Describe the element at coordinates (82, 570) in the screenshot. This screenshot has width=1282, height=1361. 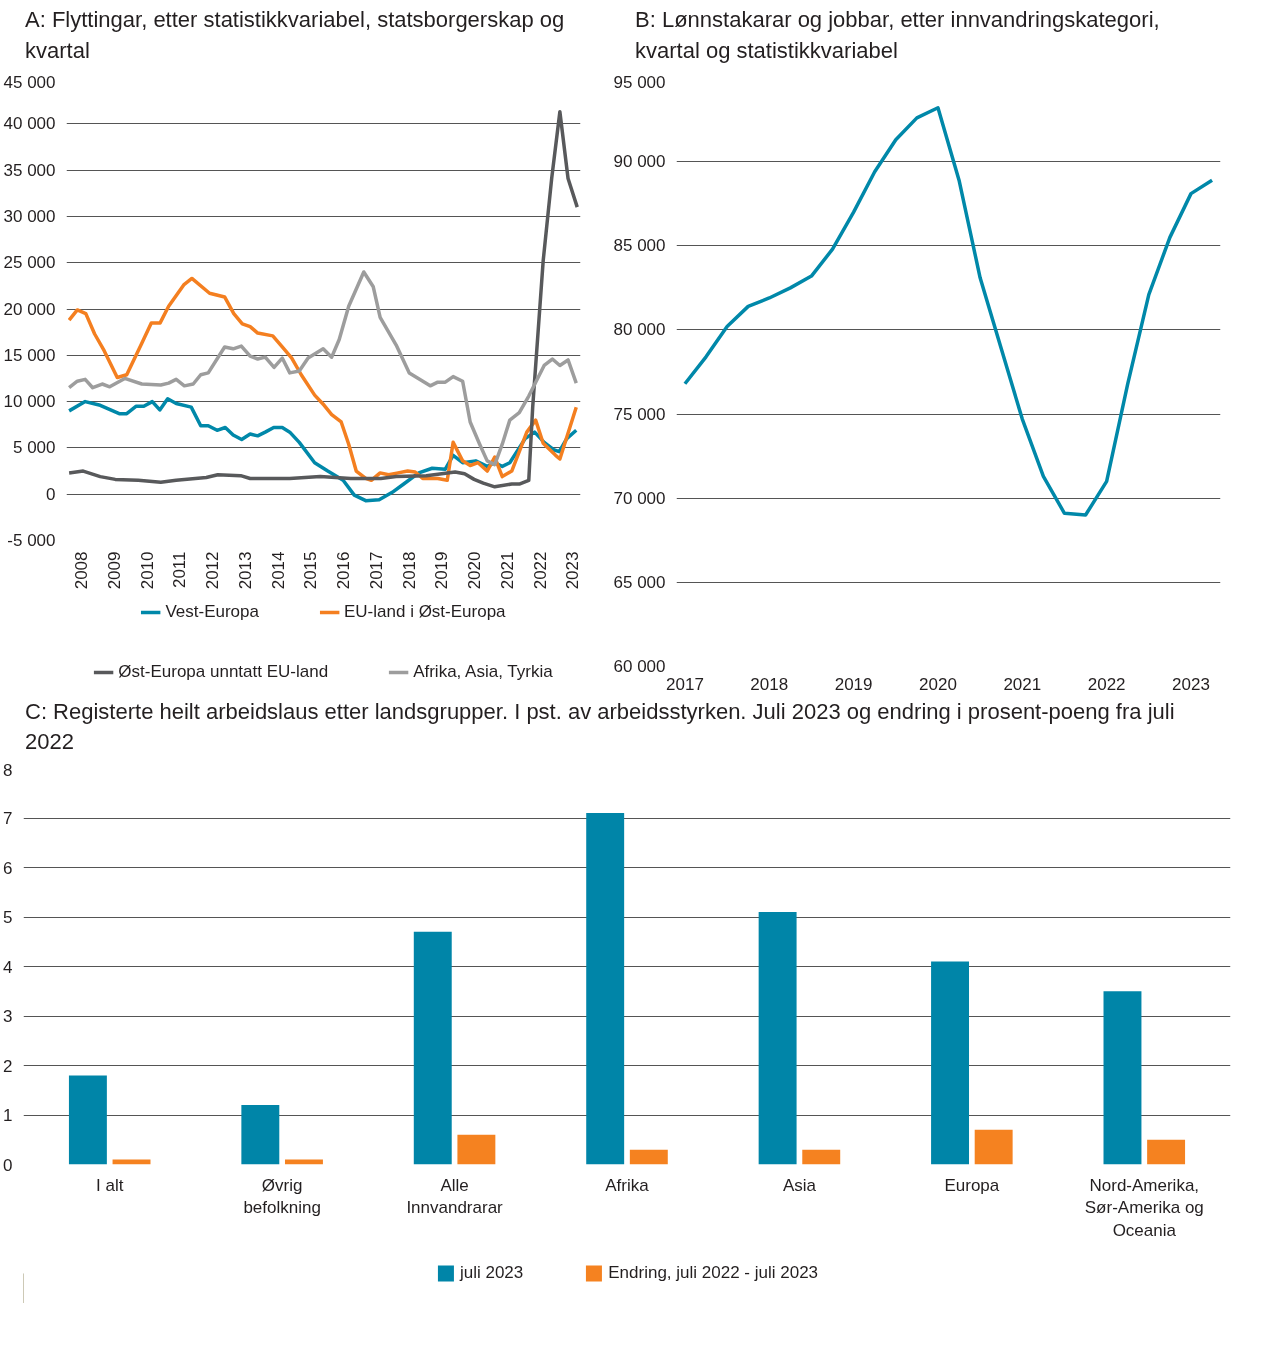
I see `x-tick-label: 2008` at that location.